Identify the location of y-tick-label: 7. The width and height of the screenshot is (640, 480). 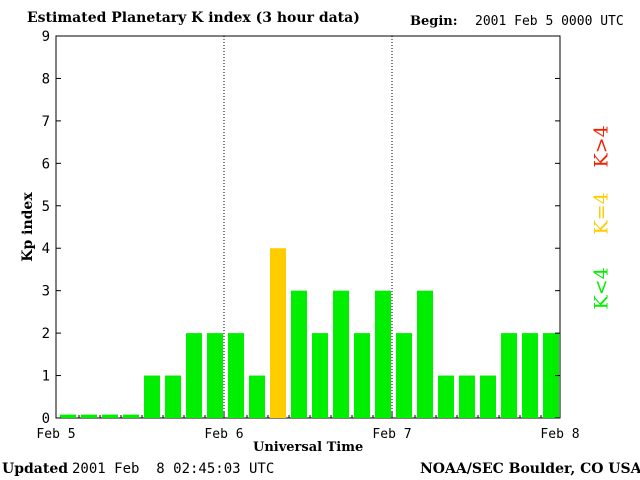
(46, 122).